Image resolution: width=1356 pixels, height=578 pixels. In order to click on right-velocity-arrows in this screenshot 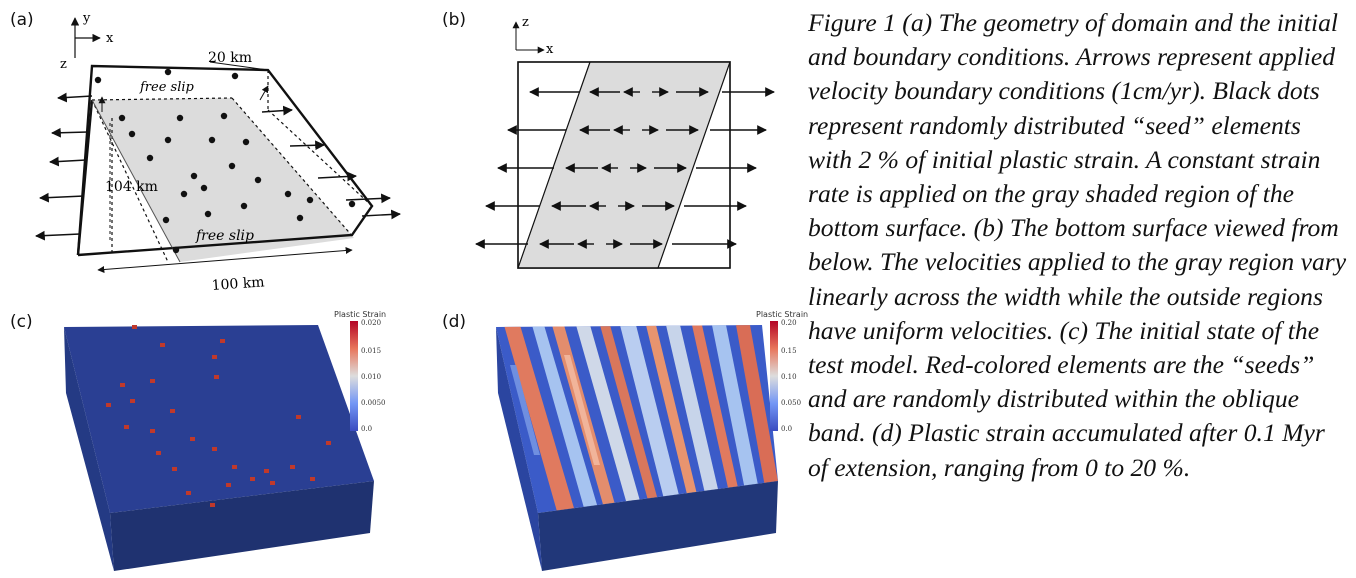, I will do `click(331, 162)`.